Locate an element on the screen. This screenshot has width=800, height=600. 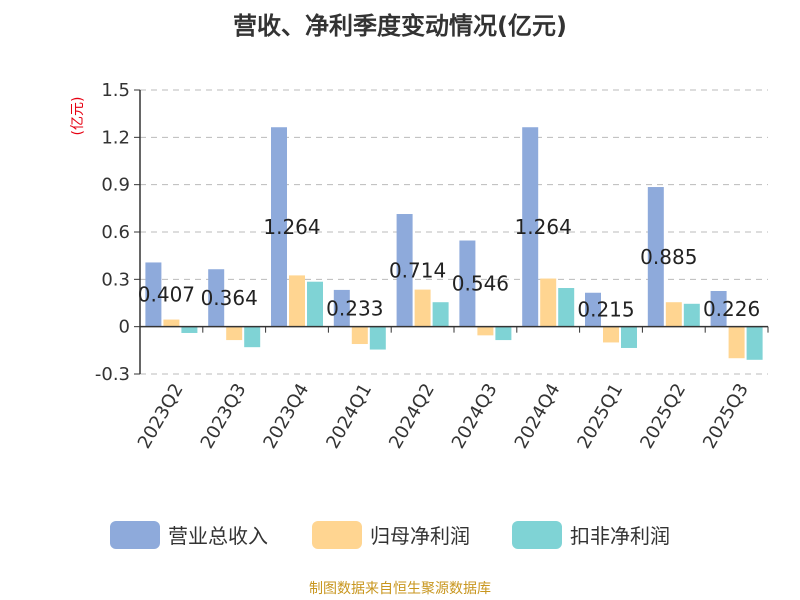
bar-营业总收入-2024Q2 is located at coordinates (404, 270).